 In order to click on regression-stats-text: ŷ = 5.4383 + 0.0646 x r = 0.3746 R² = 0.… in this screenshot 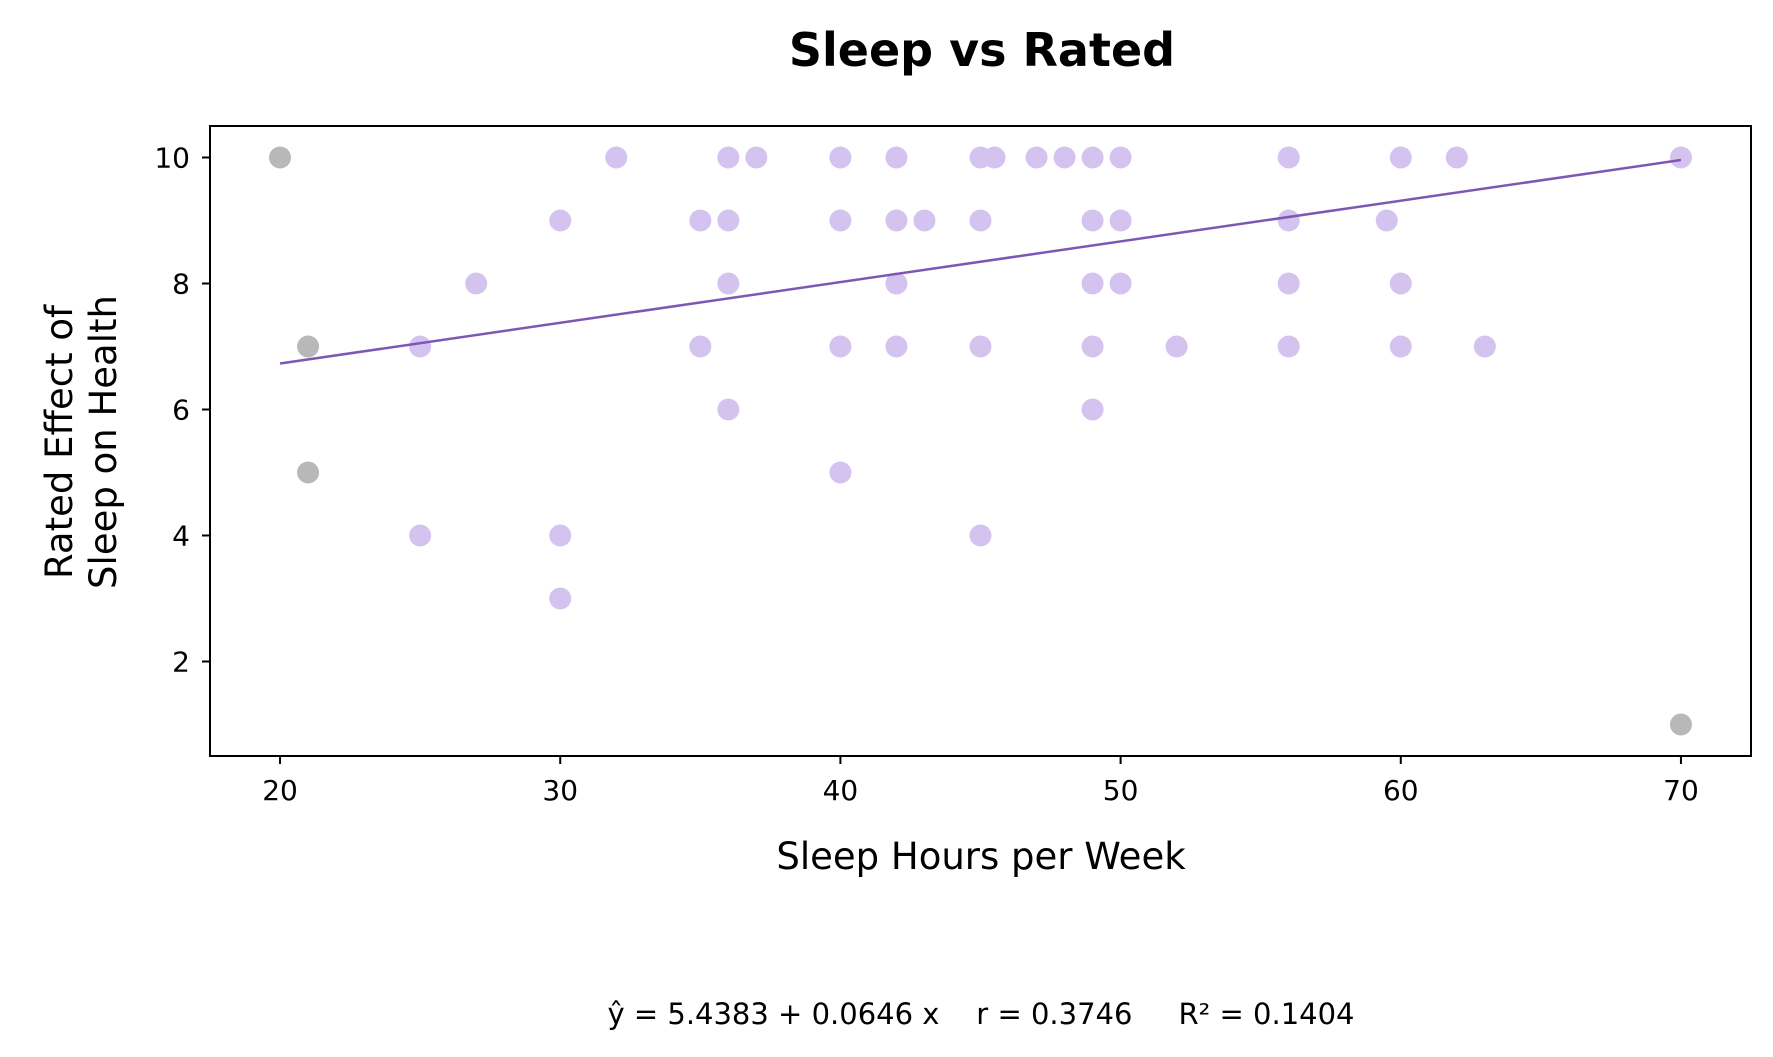, I will do `click(980, 1014)`.